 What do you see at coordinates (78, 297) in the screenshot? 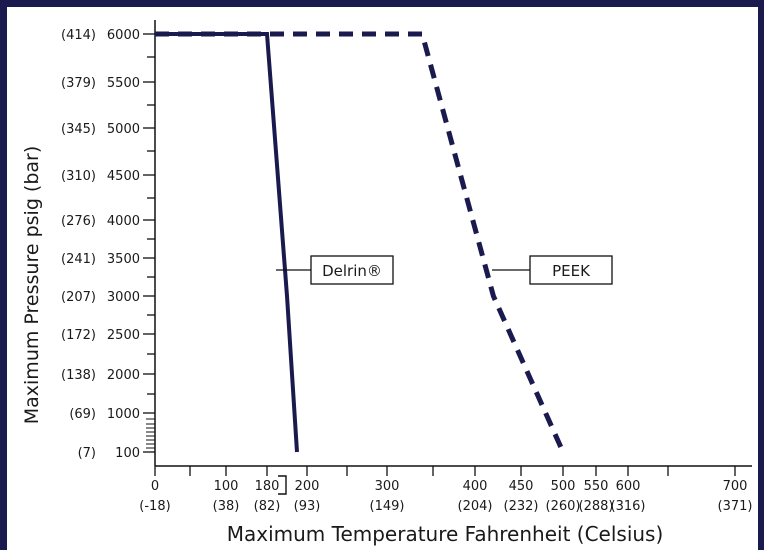
I see `y-tick-label-bar: (207)` at bounding box center [78, 297].